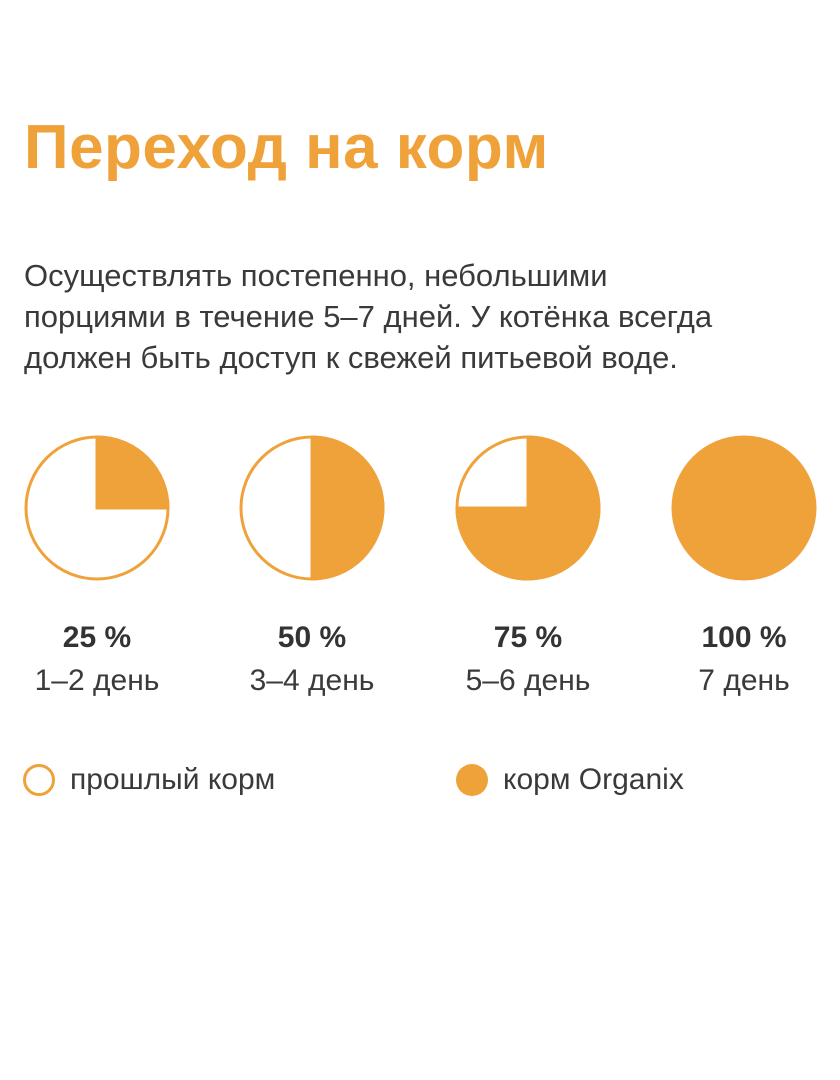  What do you see at coordinates (742, 661) in the screenshot?
I see `pie-label-4: 100 % 7 день` at bounding box center [742, 661].